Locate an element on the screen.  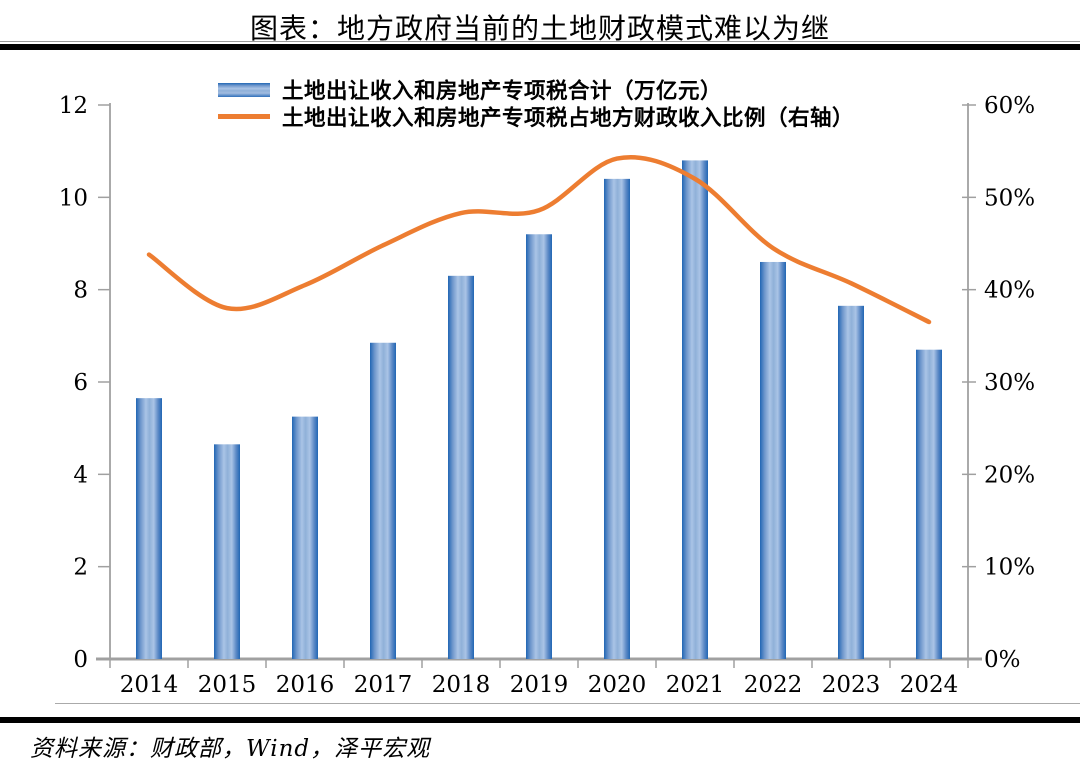
x-axis-label-2018: 2018 is located at coordinates (461, 685).